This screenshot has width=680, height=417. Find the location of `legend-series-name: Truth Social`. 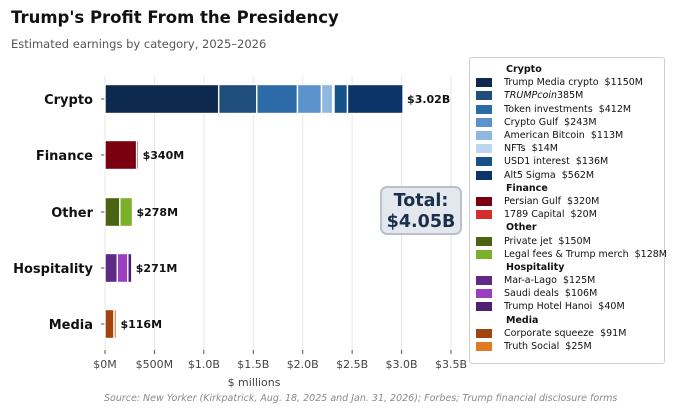

legend-series-name: Truth Social is located at coordinates (532, 347).